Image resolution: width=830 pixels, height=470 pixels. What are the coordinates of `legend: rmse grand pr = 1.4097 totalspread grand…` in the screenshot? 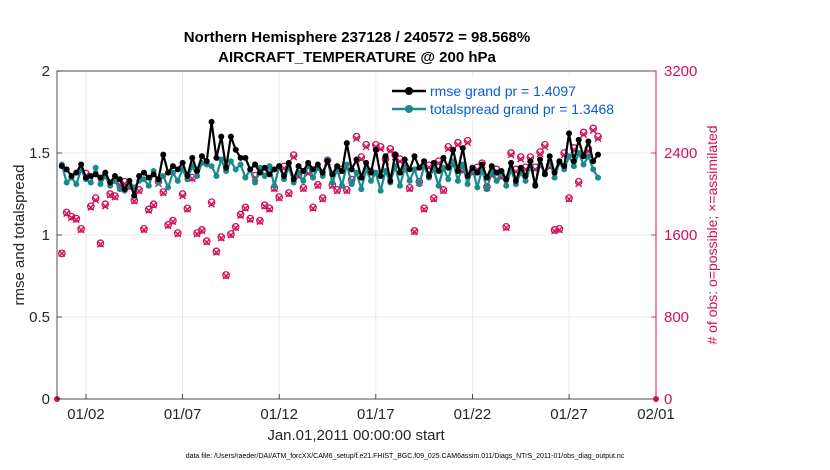 It's located at (520, 99).